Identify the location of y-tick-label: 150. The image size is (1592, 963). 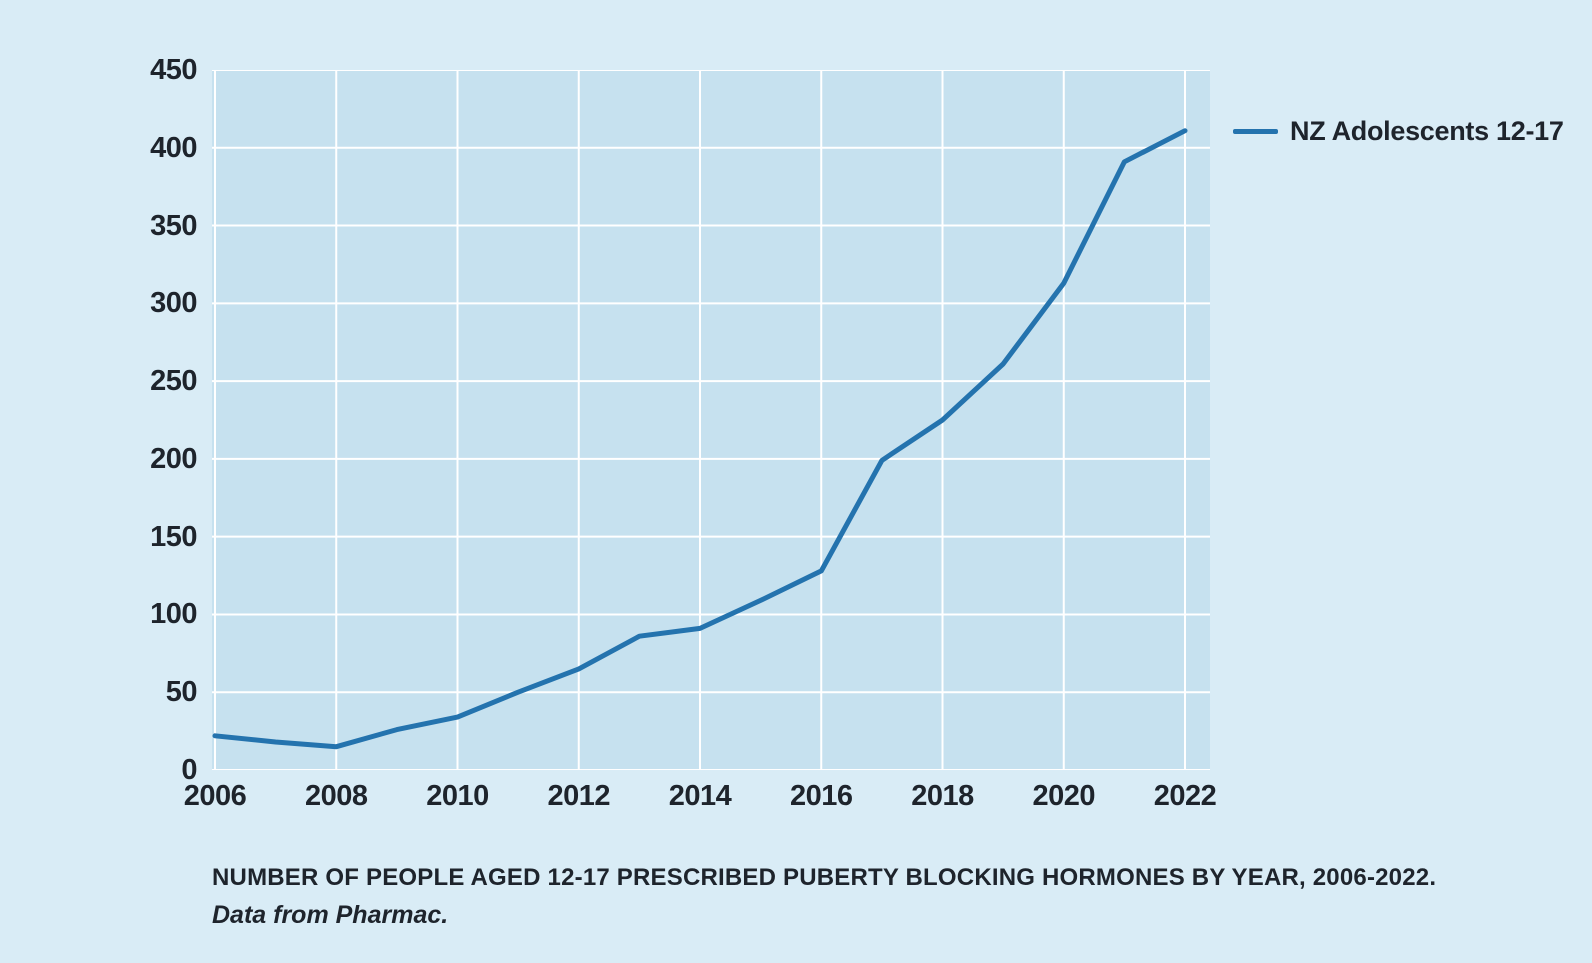
(173, 536).